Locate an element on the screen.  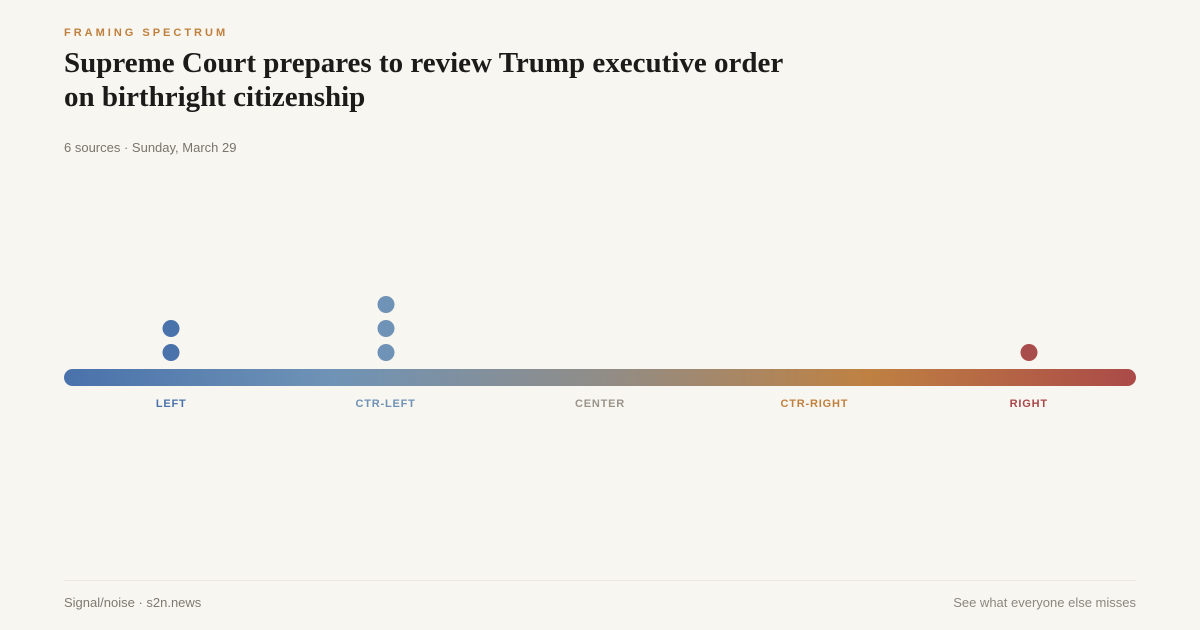
dot-column-ctr-left is located at coordinates (386, 328).